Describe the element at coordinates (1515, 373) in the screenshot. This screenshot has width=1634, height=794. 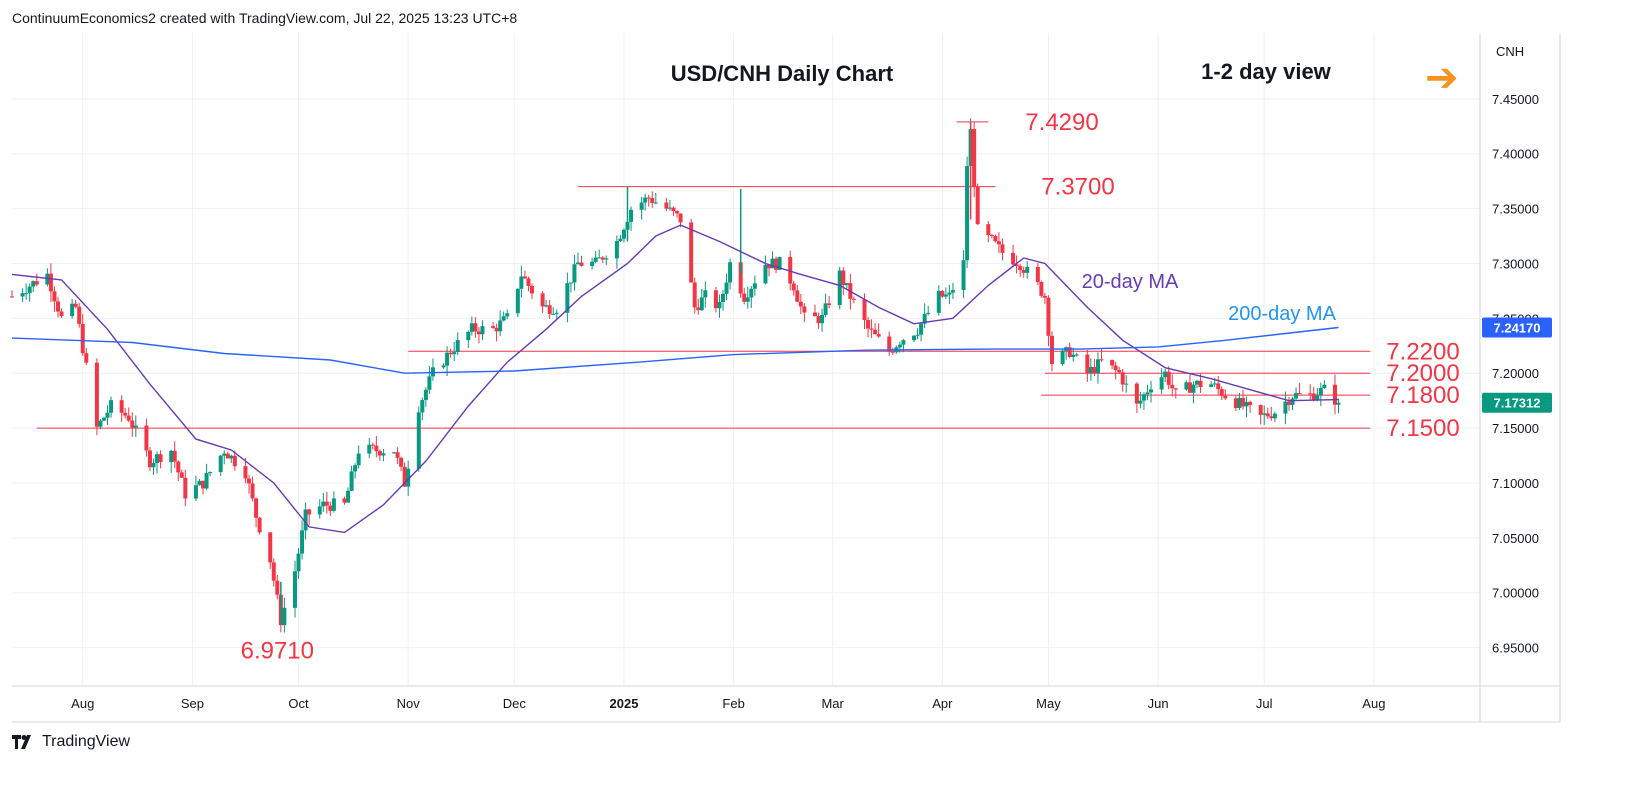
I see `y-tick-label: 7.20000` at that location.